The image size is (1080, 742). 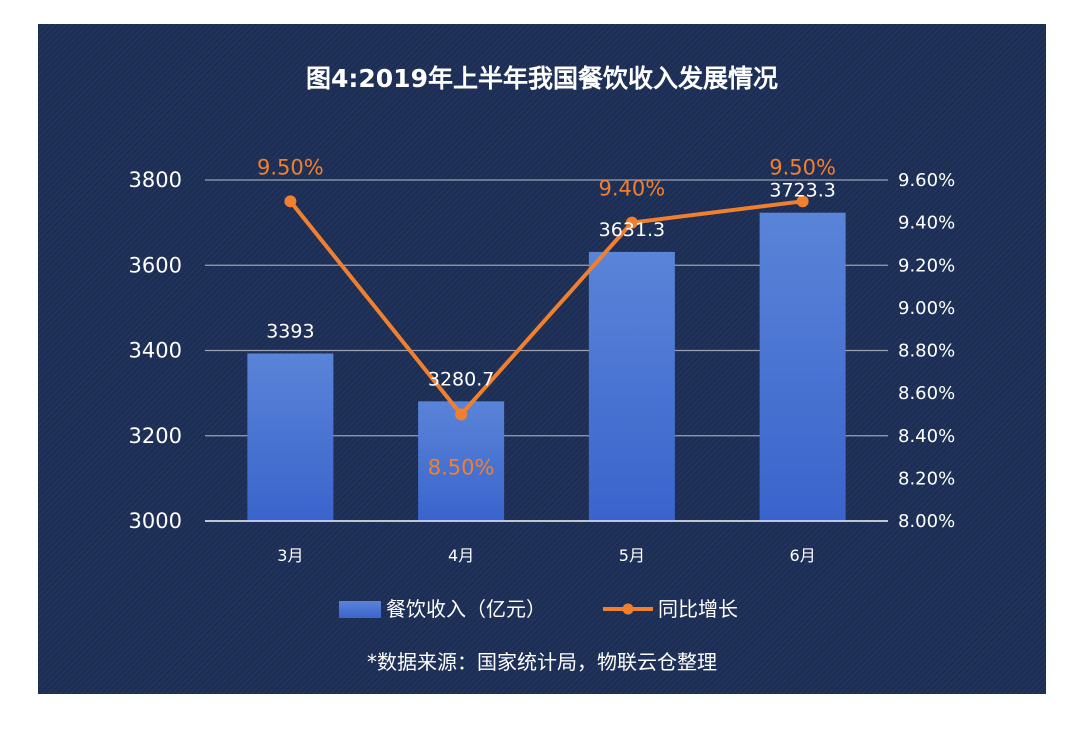 What do you see at coordinates (155, 180) in the screenshot?
I see `y-left-tick-label: 3800` at bounding box center [155, 180].